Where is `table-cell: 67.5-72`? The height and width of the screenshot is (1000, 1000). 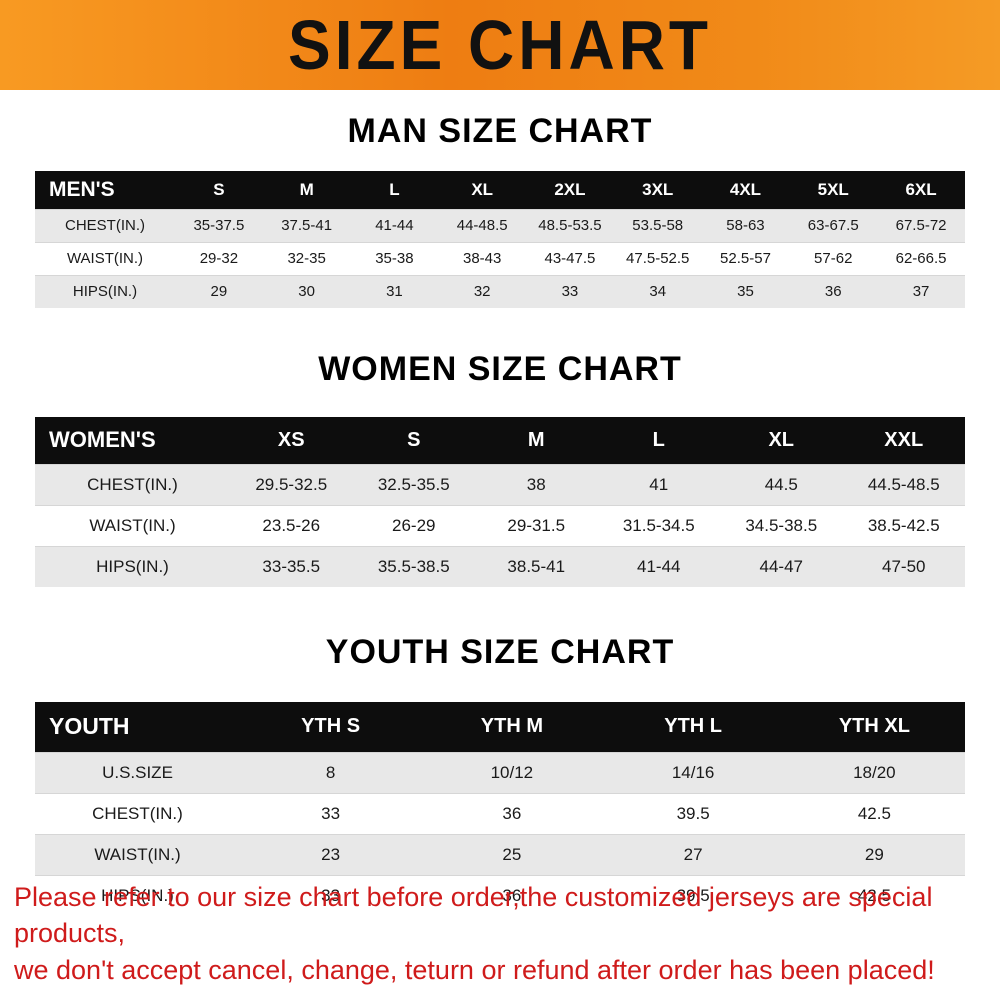
table-cell: 67.5-72 is located at coordinates (921, 225).